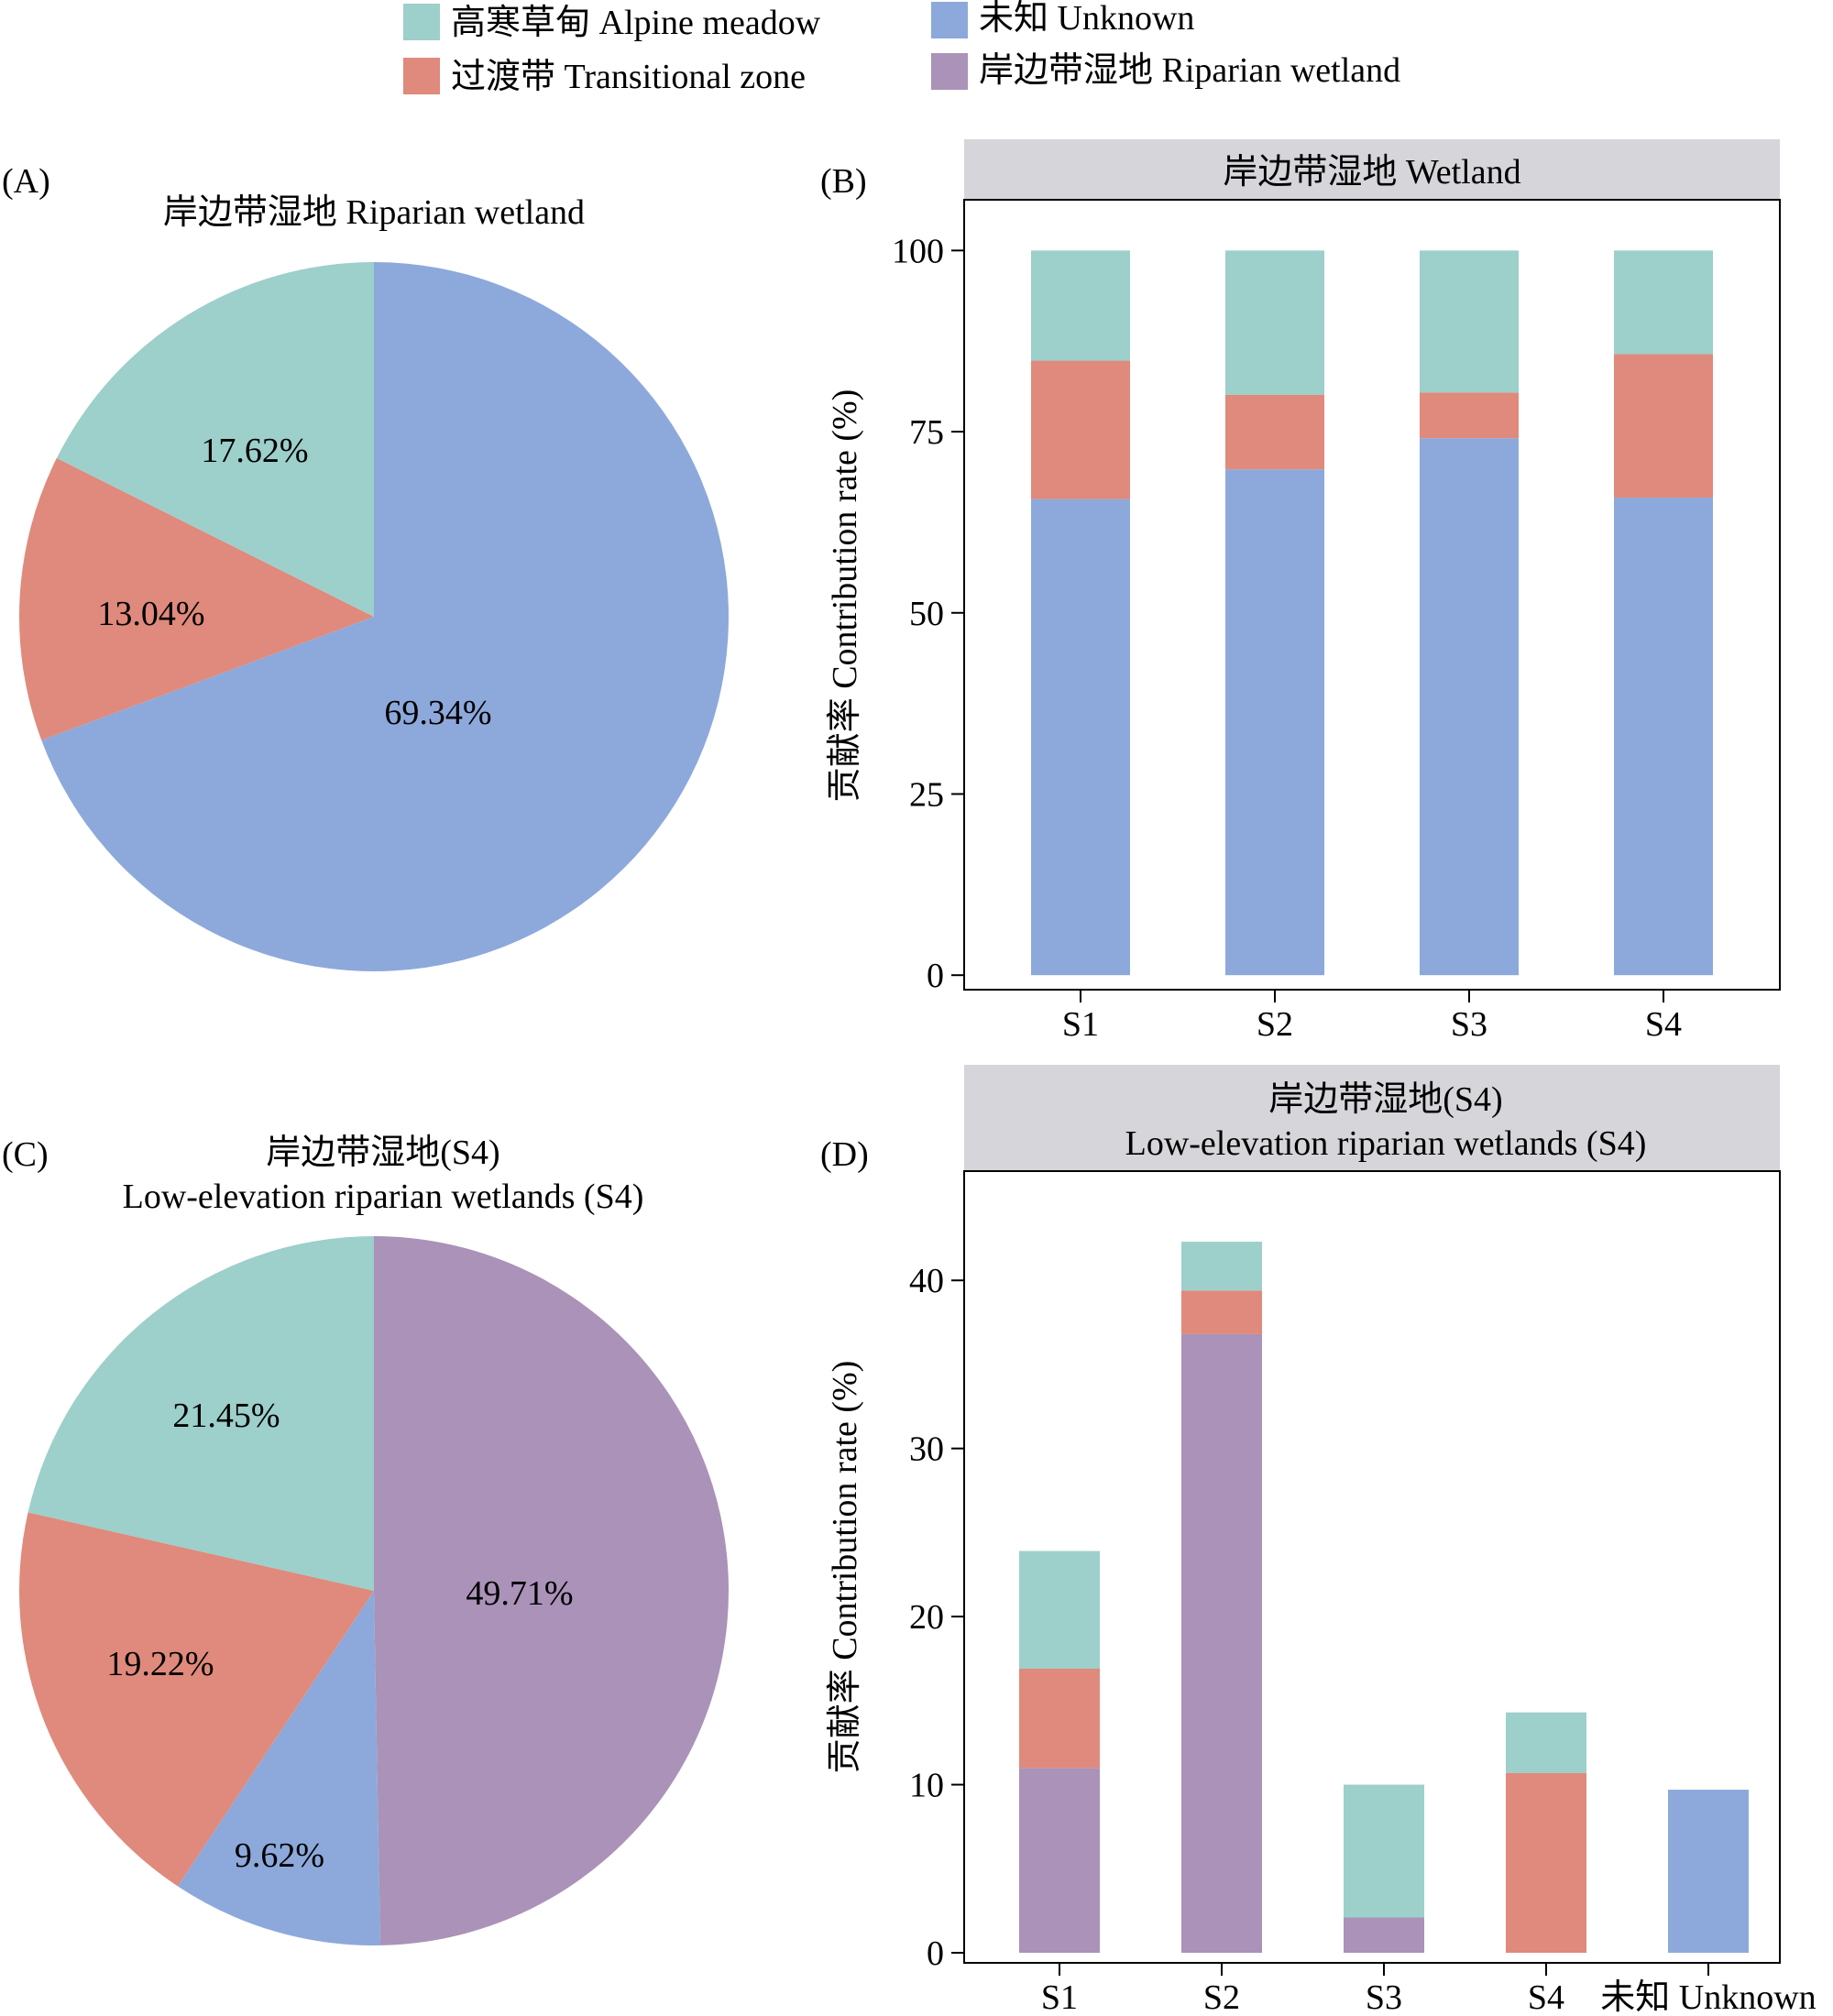 The image size is (1833, 2016). I want to click on legend-swatch-transitional, so click(421, 76).